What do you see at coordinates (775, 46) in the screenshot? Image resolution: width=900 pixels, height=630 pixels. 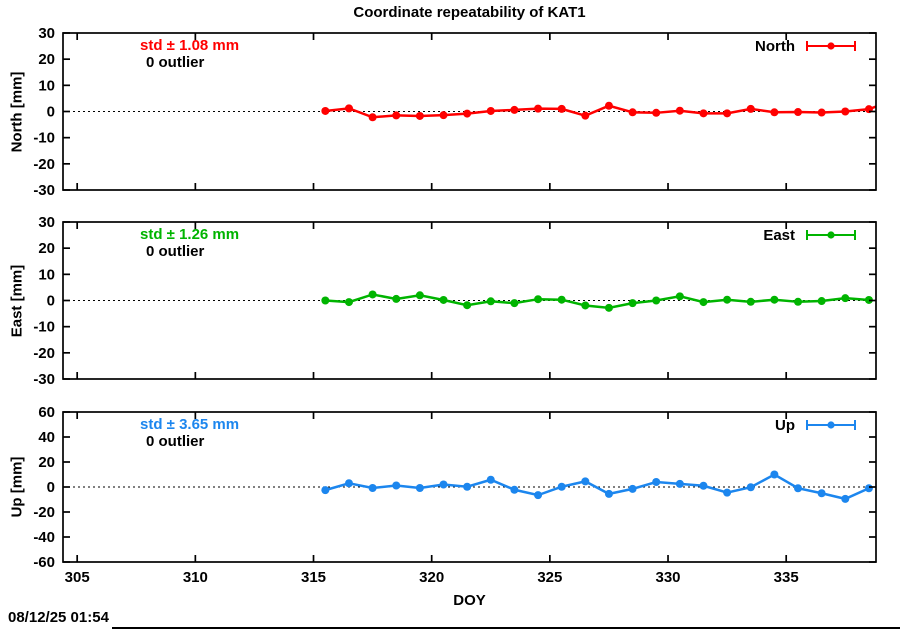 I see `north-legend-label: North` at bounding box center [775, 46].